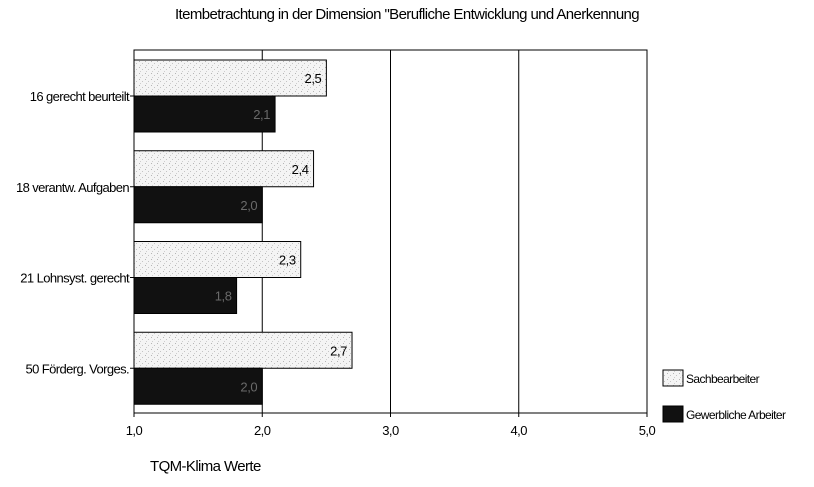 The image size is (814, 487). What do you see at coordinates (261, 114) in the screenshot?
I see `data-label: 2,1` at bounding box center [261, 114].